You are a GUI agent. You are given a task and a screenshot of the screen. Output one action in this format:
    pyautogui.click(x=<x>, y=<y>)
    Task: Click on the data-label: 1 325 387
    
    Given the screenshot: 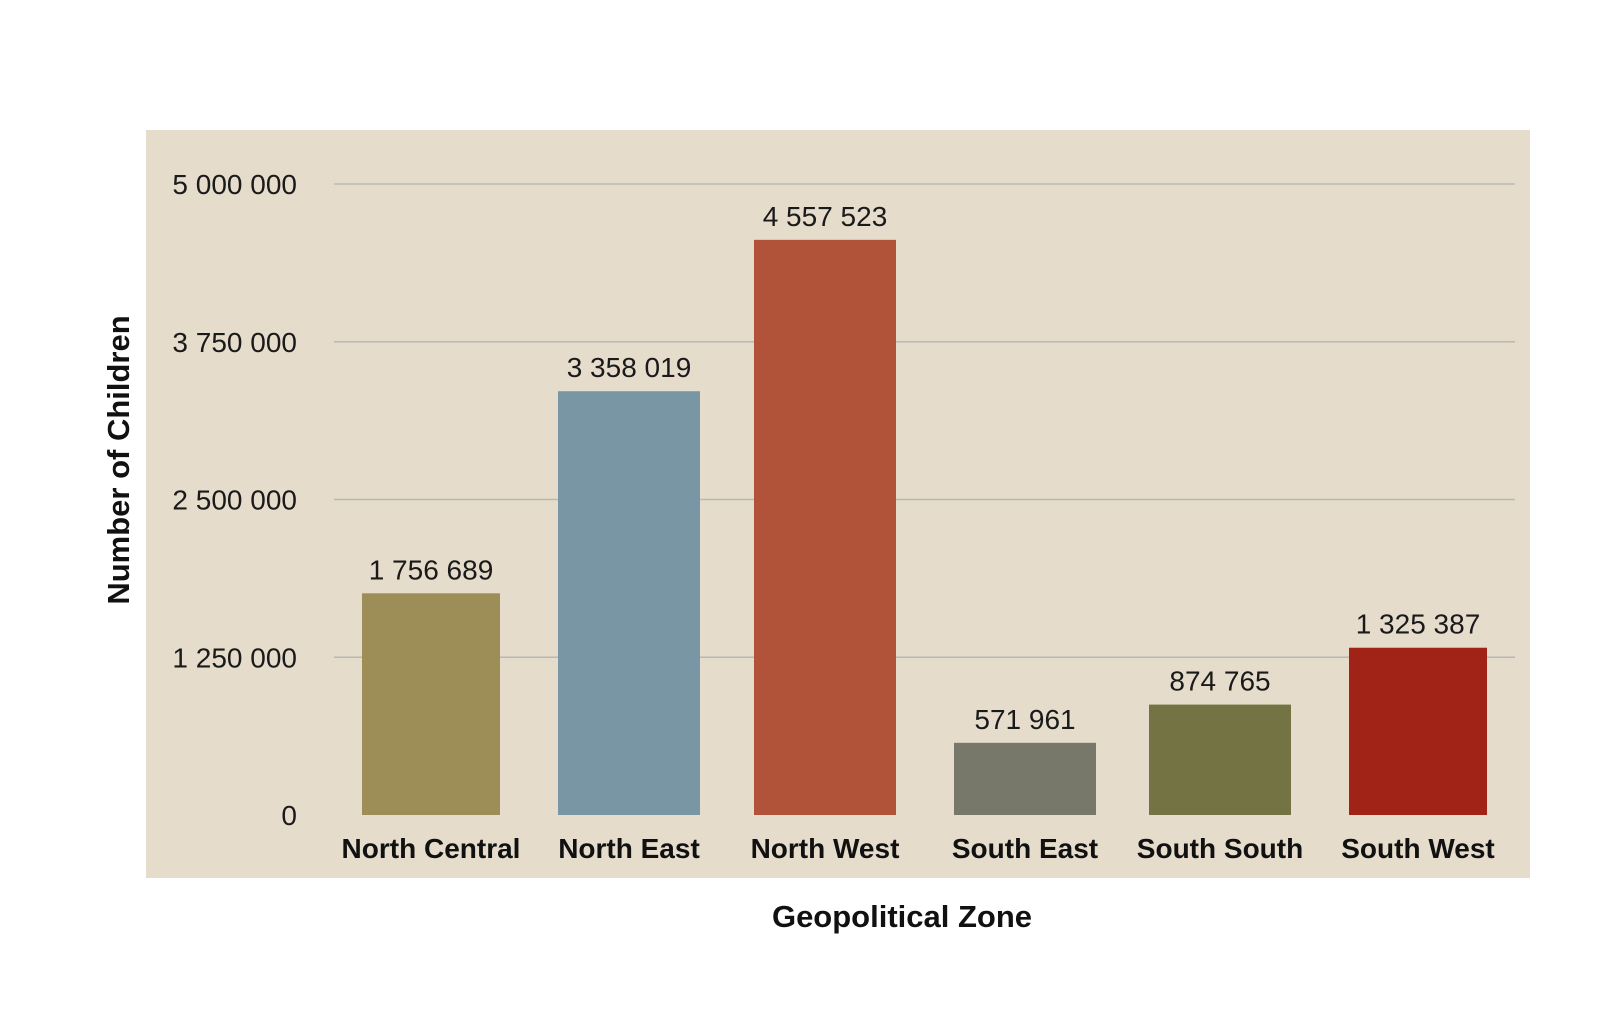 What is the action you would take?
    pyautogui.click(x=1418, y=624)
    